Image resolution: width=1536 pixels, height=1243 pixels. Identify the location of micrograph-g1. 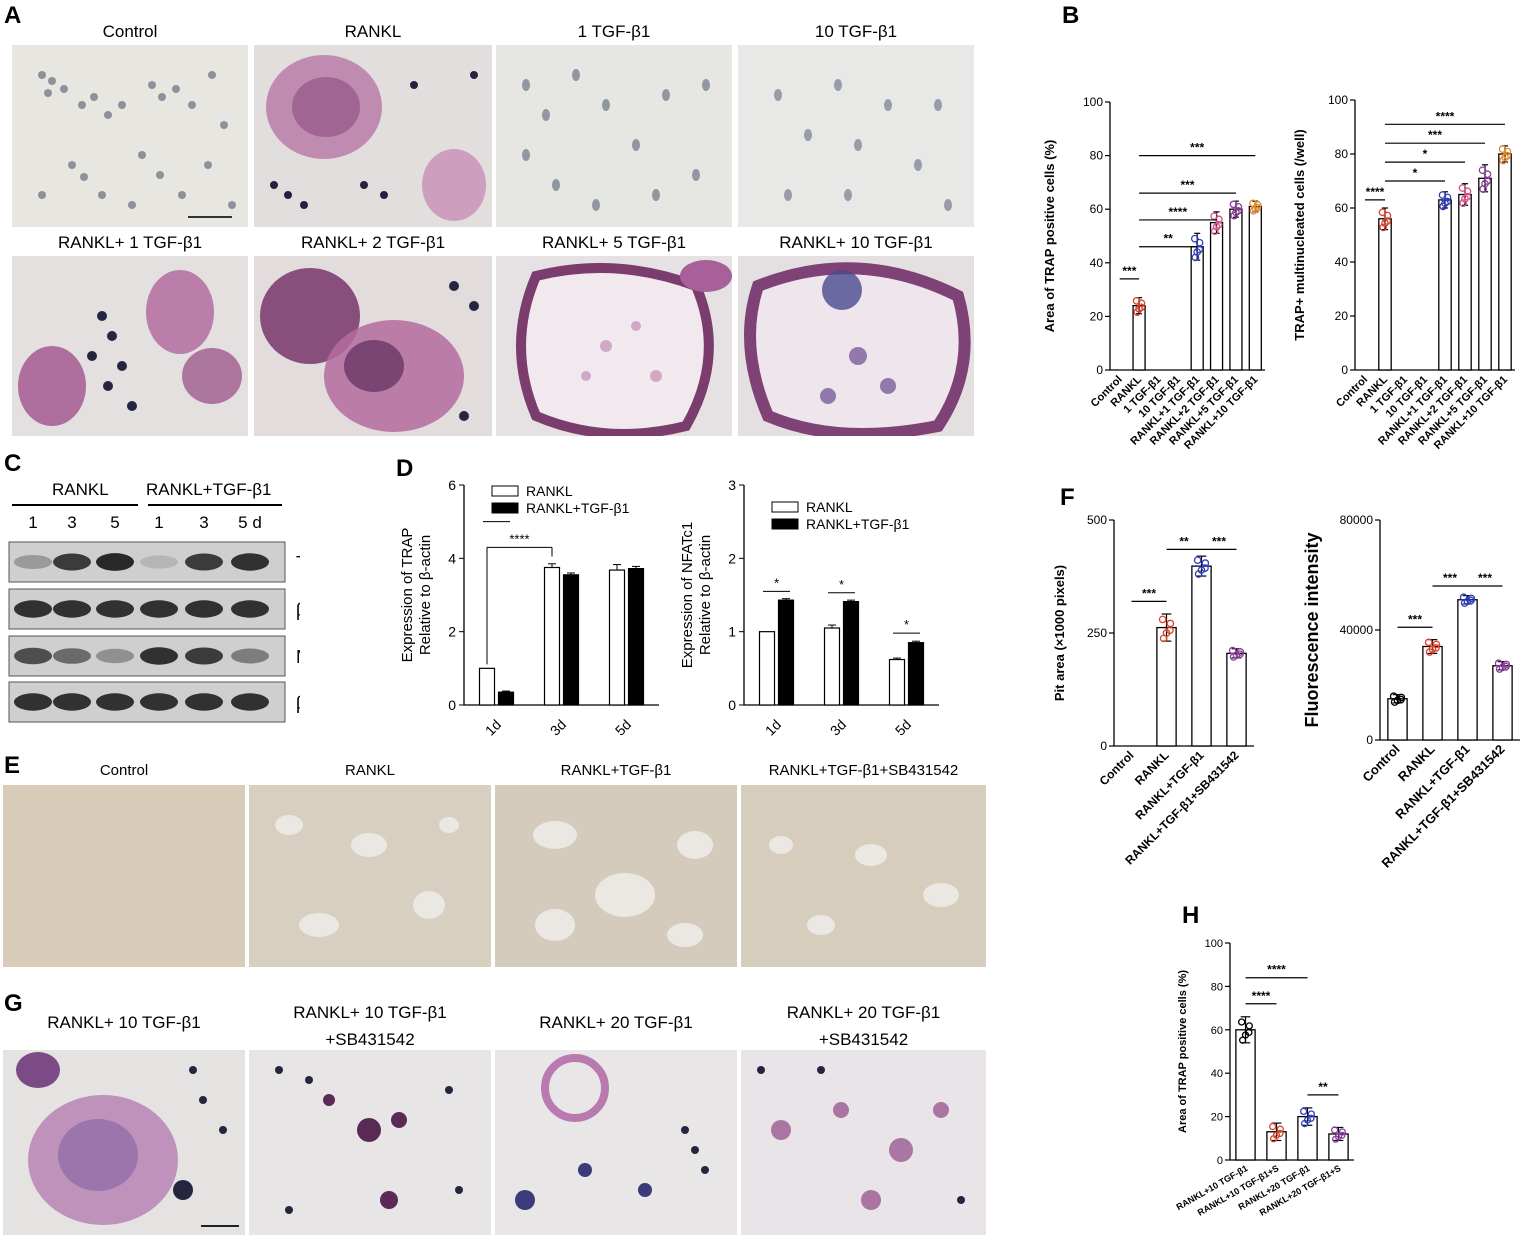
(124, 1142).